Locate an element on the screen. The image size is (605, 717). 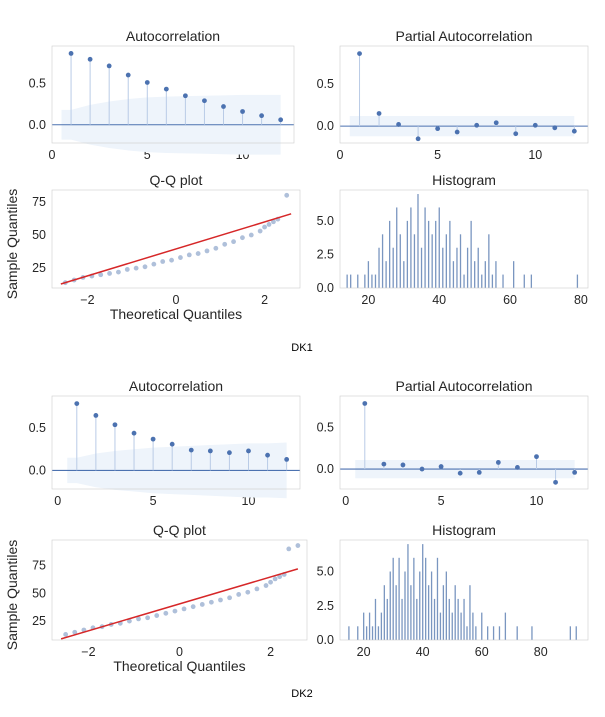
chart-title: Q-Q plot is located at coordinates (179, 530).